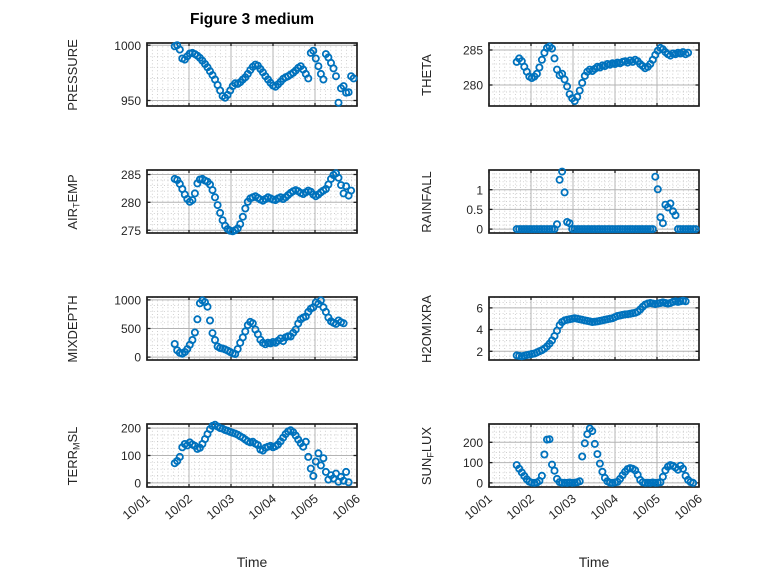 The height and width of the screenshot is (583, 778). What do you see at coordinates (583, 202) in the screenshot?
I see `subplot-rainfall: 00.51` at bounding box center [583, 202].